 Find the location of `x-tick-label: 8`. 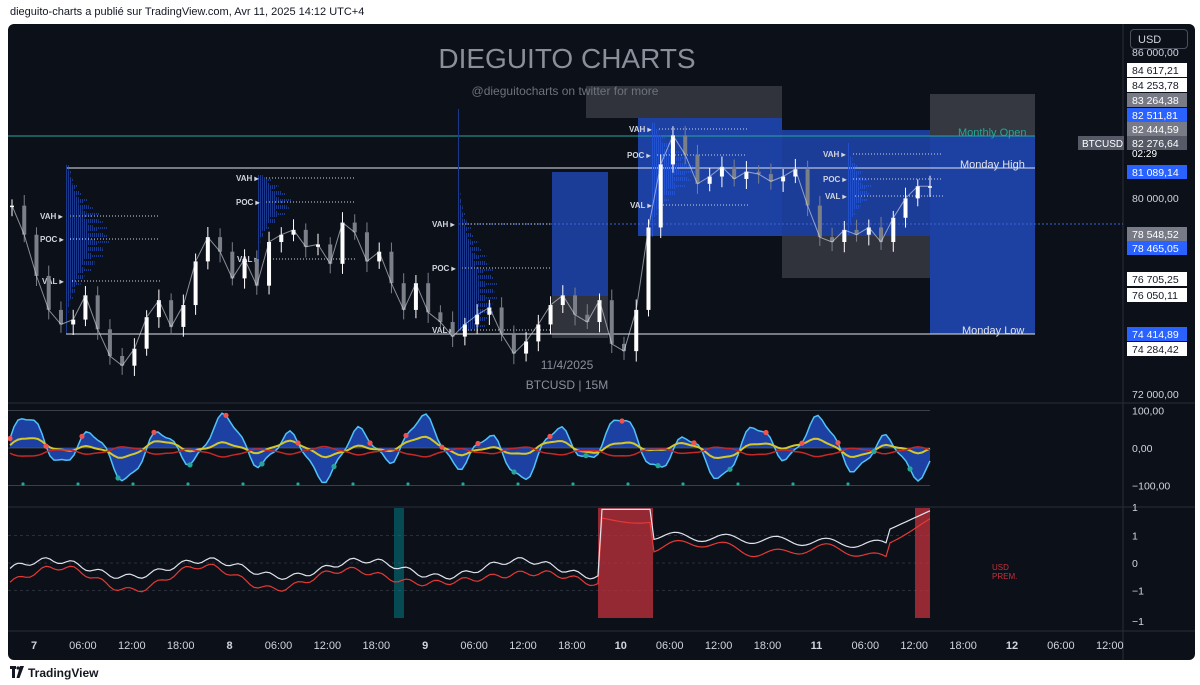

x-tick-label: 8 is located at coordinates (230, 646).